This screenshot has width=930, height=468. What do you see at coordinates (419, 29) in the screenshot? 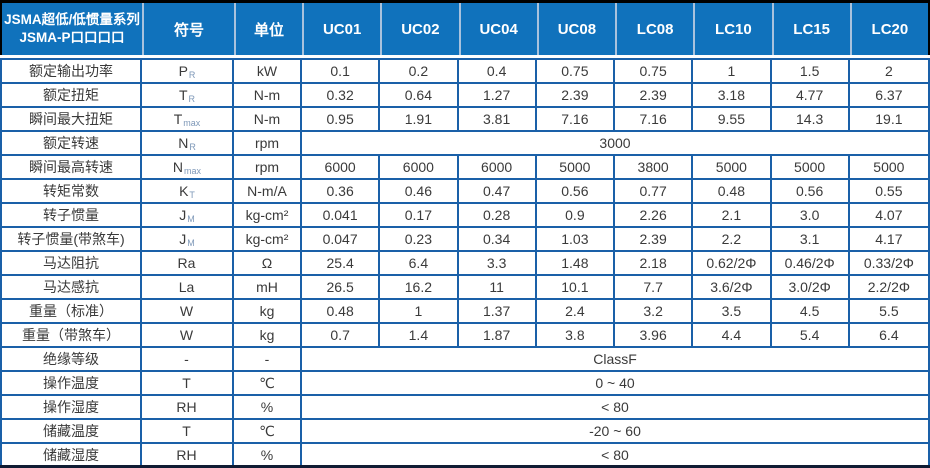
I see `column-header-model-uc02: UC02` at bounding box center [419, 29].